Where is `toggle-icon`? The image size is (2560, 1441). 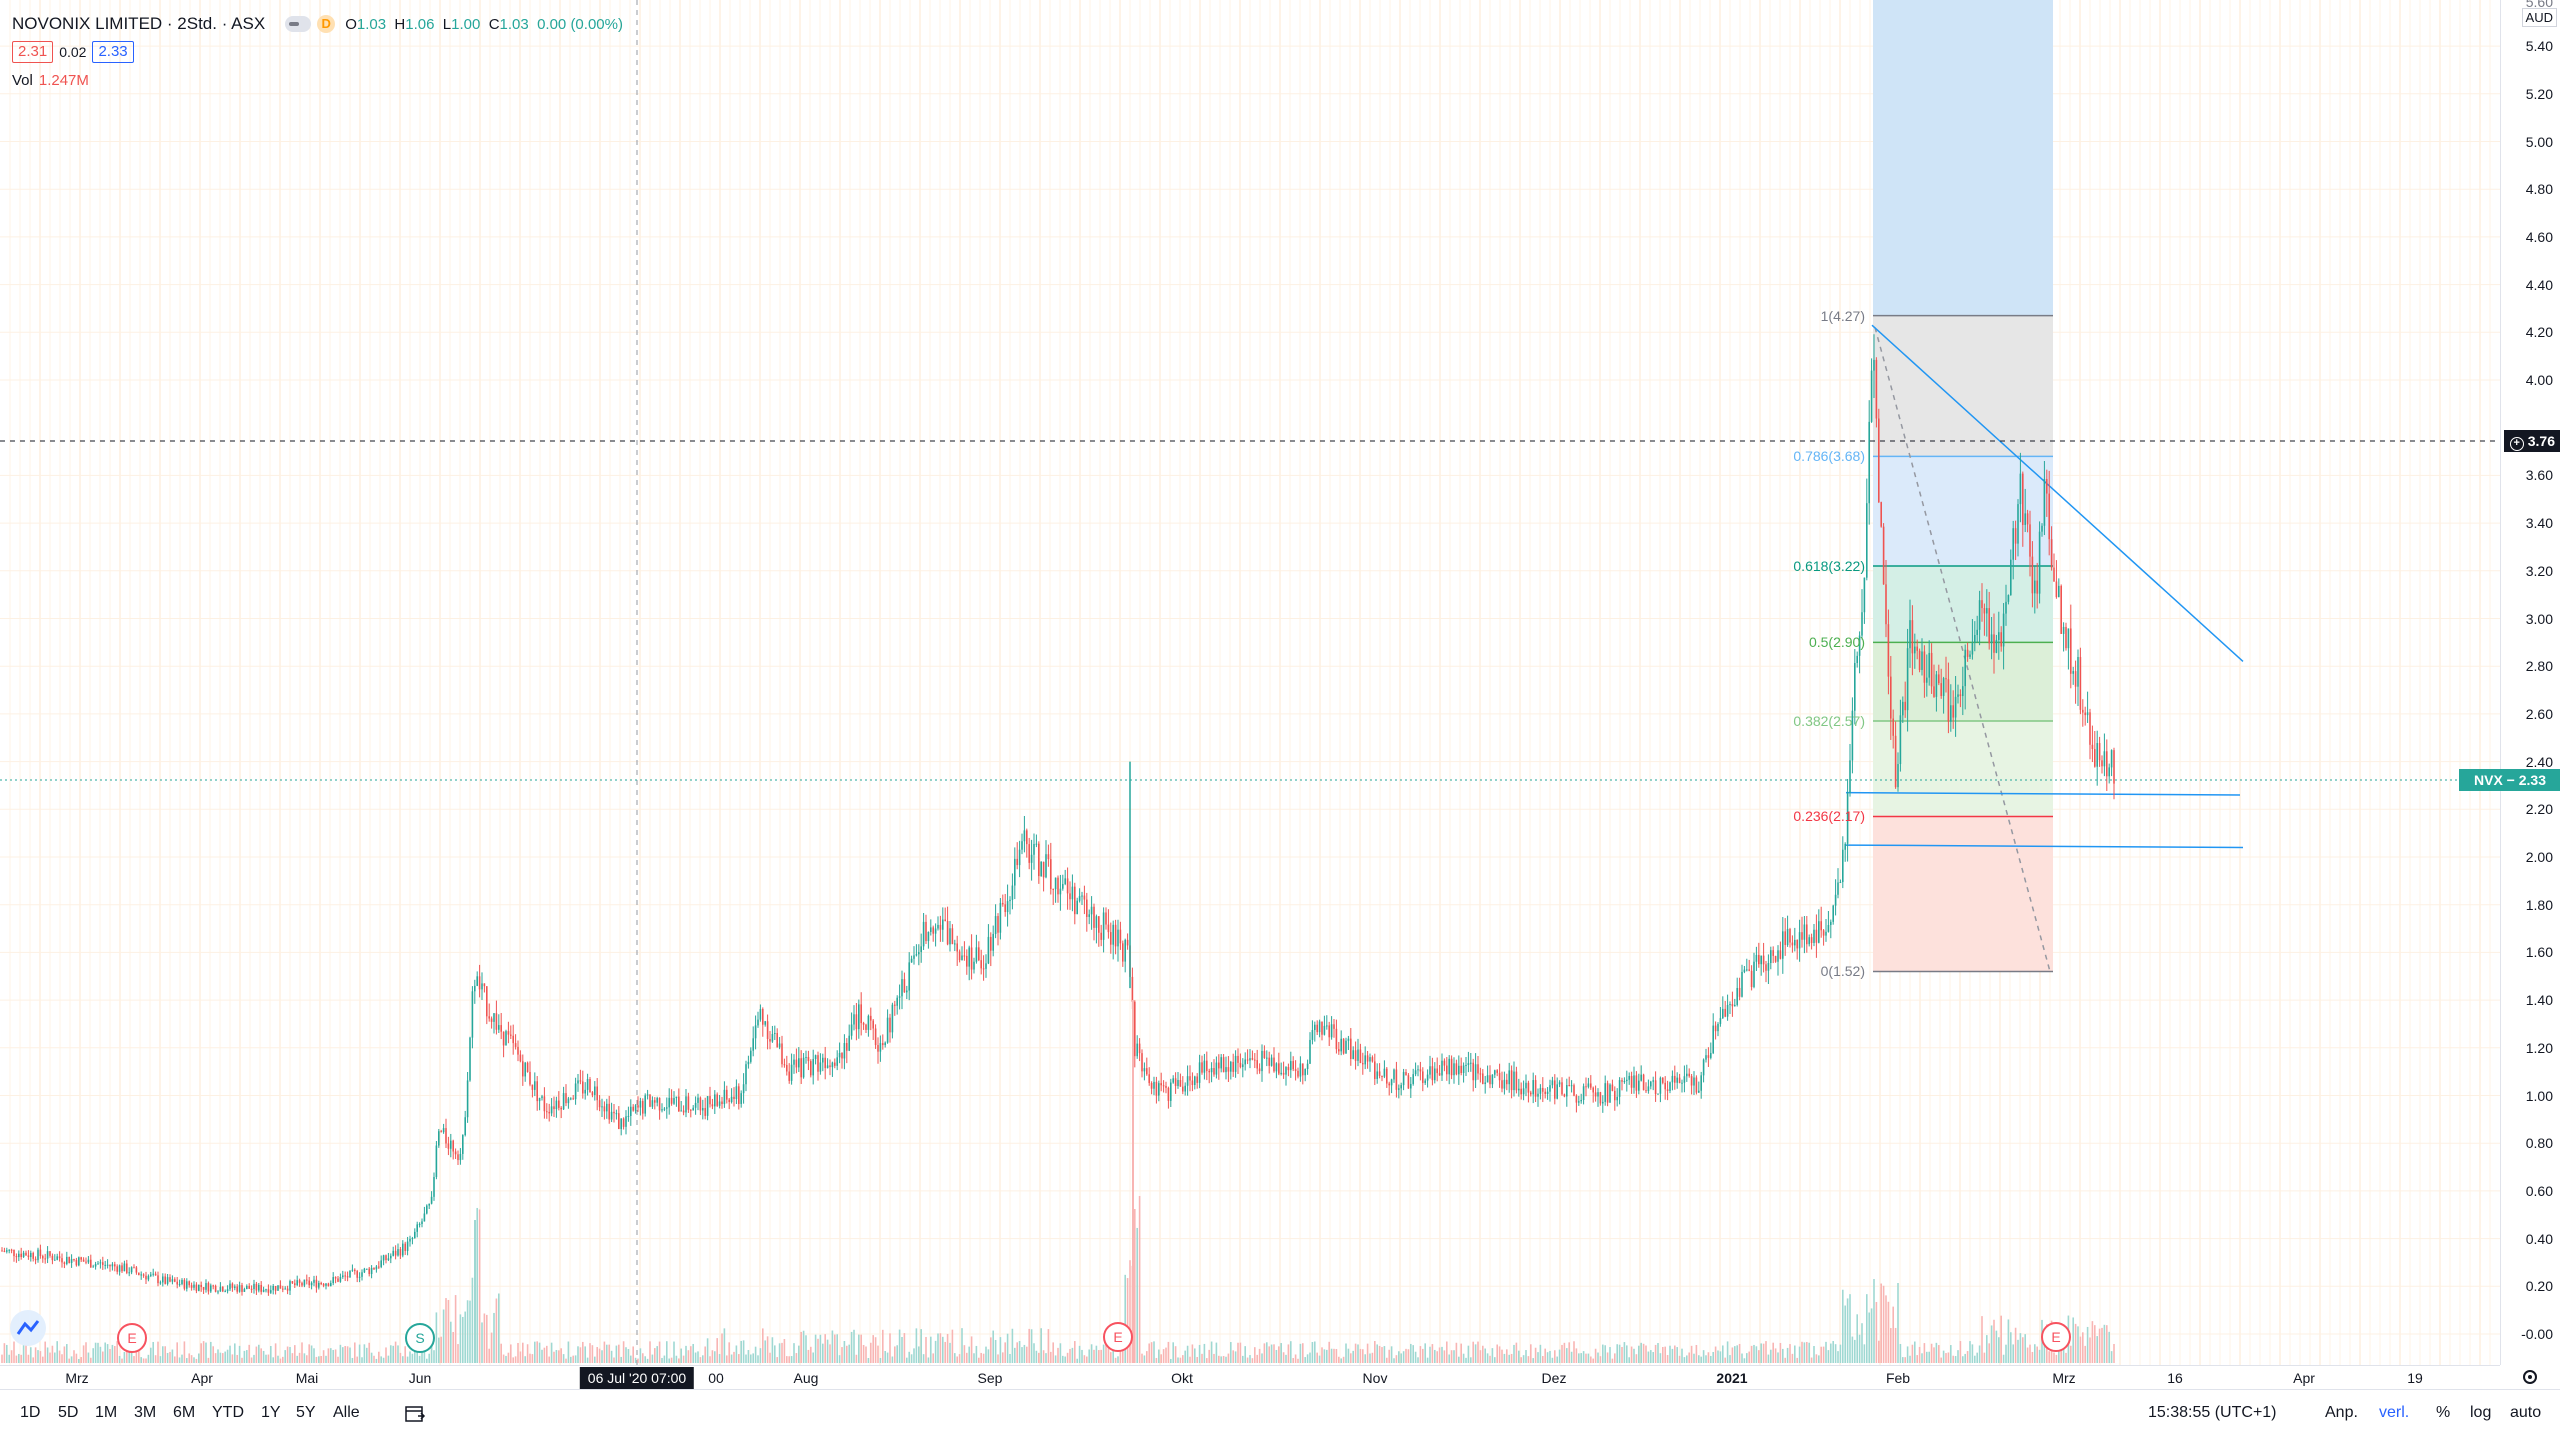 toggle-icon is located at coordinates (298, 24).